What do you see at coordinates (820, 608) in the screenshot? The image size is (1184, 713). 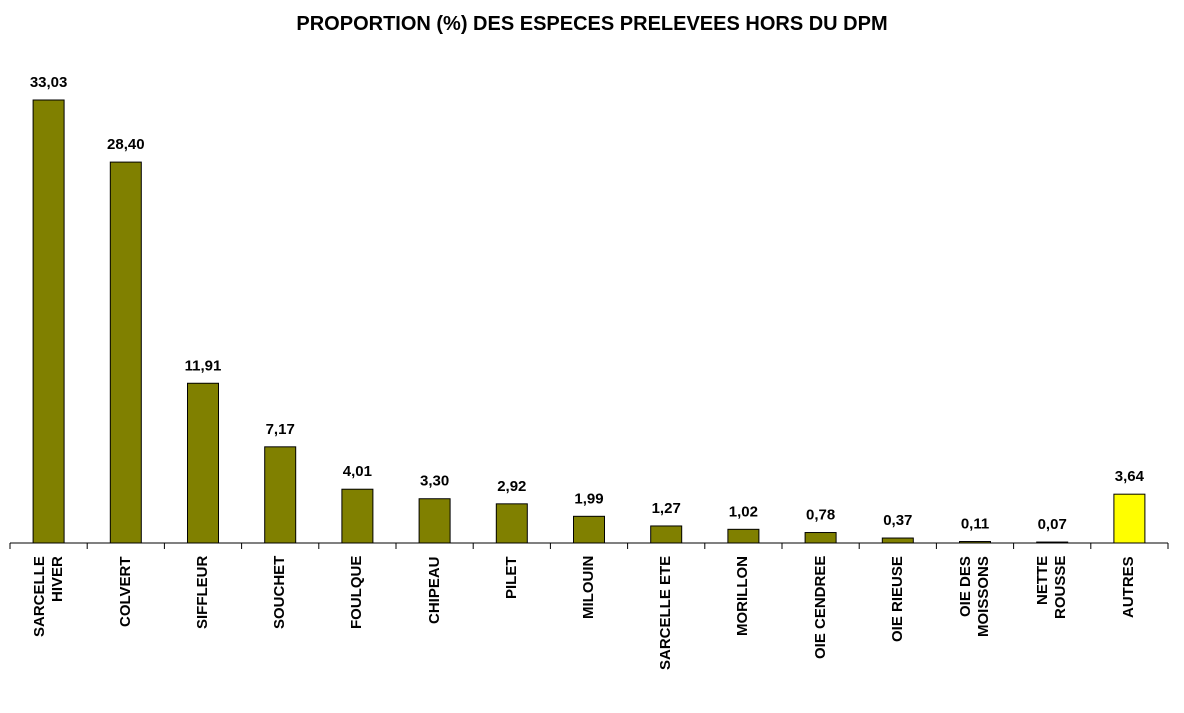 I see `x-tick-label: OIE CENDREE` at bounding box center [820, 608].